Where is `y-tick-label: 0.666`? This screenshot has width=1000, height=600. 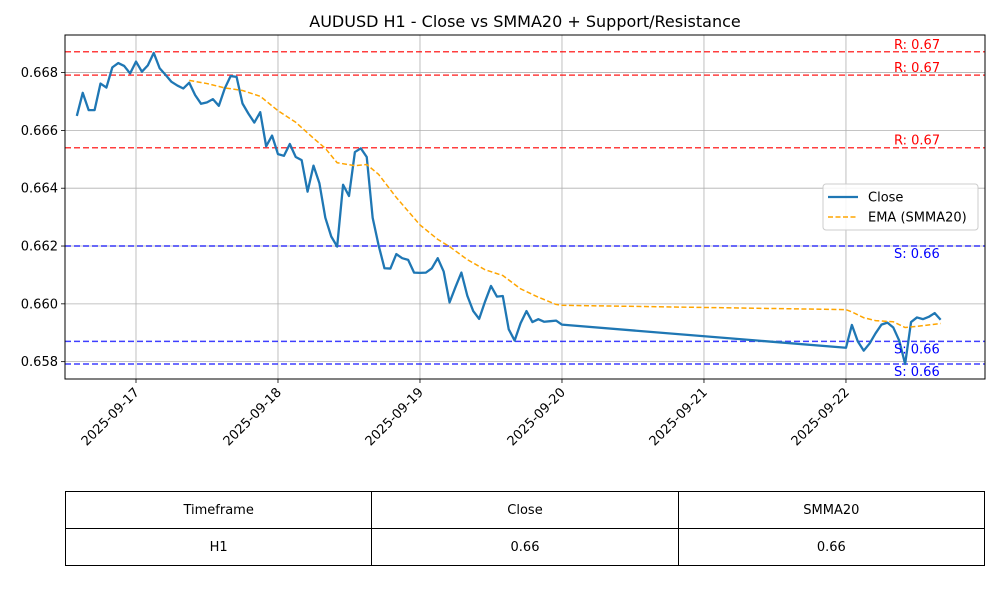 y-tick-label: 0.666 is located at coordinates (39, 131).